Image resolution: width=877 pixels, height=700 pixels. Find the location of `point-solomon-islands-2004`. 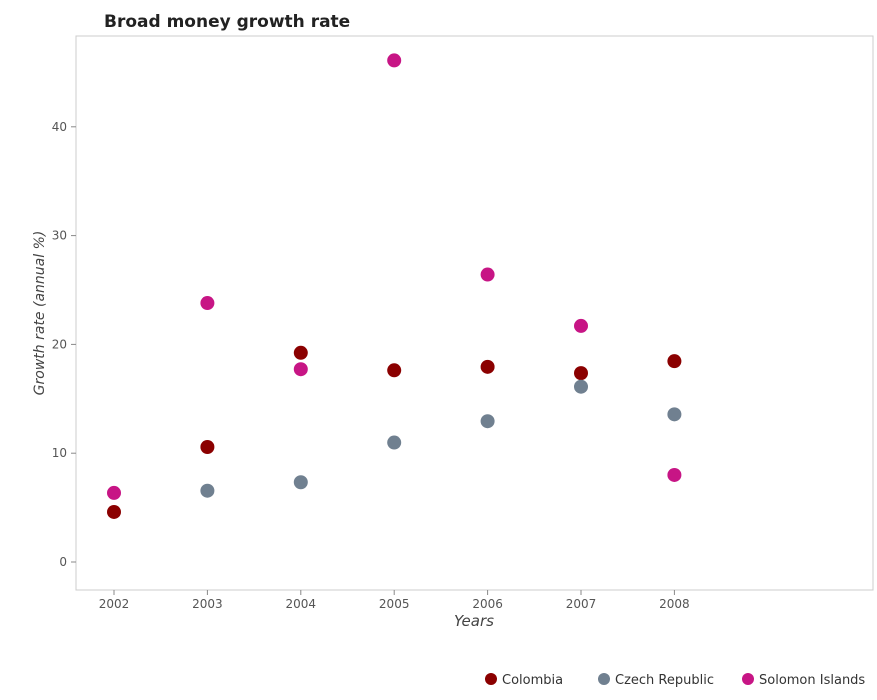

point-solomon-islands-2004 is located at coordinates (300, 369).